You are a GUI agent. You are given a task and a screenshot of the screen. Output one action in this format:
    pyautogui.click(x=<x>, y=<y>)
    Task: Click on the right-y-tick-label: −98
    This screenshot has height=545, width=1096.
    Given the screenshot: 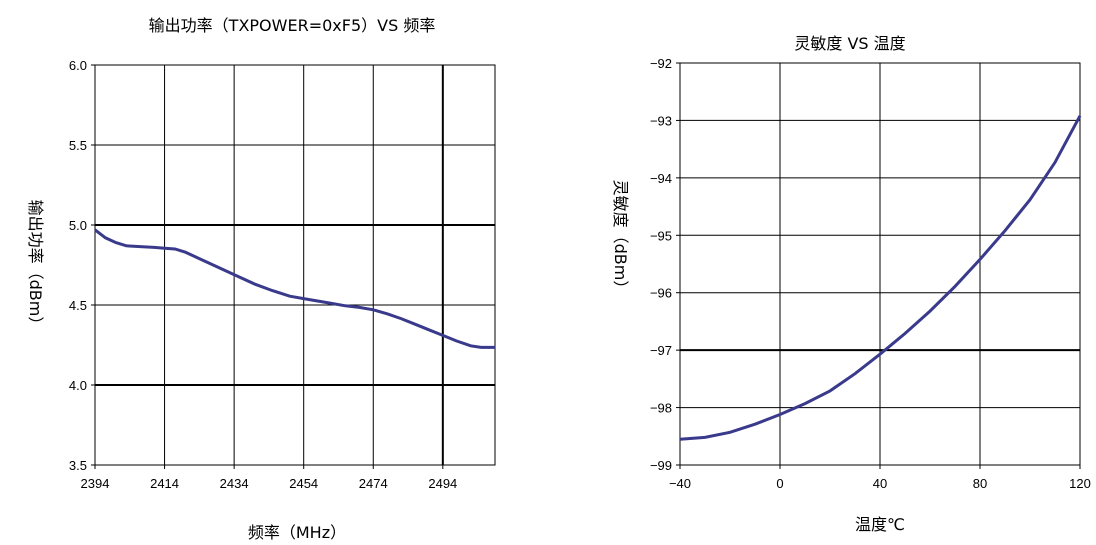 What is the action you would take?
    pyautogui.click(x=661, y=408)
    